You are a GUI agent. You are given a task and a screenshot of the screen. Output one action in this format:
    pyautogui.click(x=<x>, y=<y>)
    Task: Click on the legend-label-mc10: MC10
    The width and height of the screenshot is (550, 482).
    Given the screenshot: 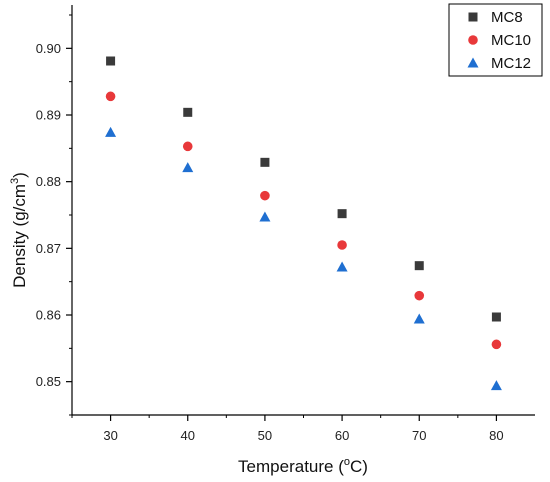 What is the action you would take?
    pyautogui.click(x=511, y=40)
    